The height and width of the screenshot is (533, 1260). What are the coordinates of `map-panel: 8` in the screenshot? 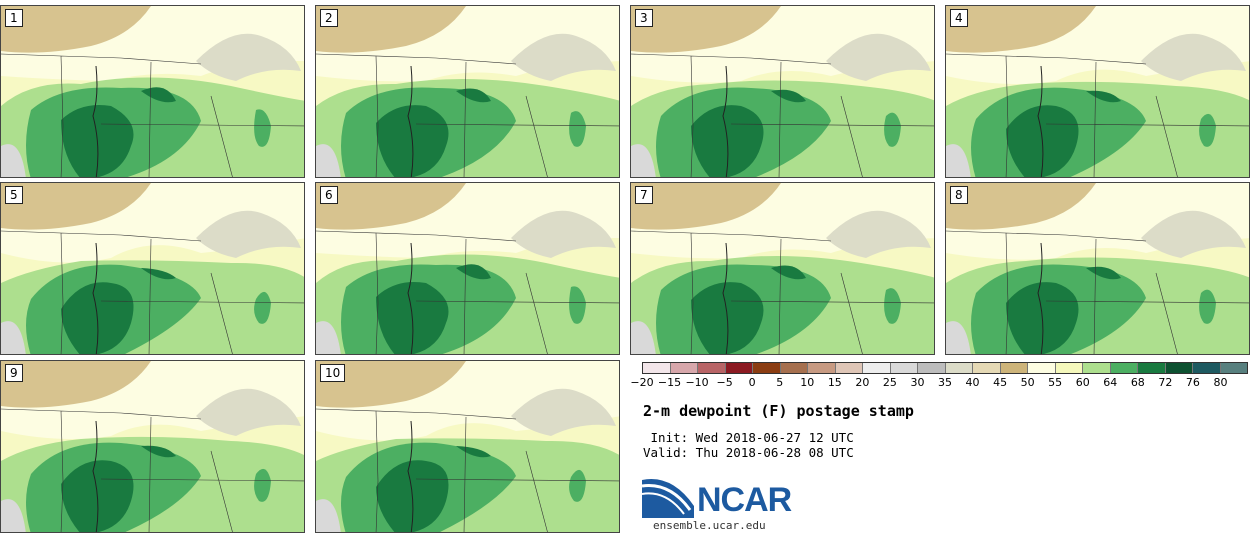 It's located at (1097, 268).